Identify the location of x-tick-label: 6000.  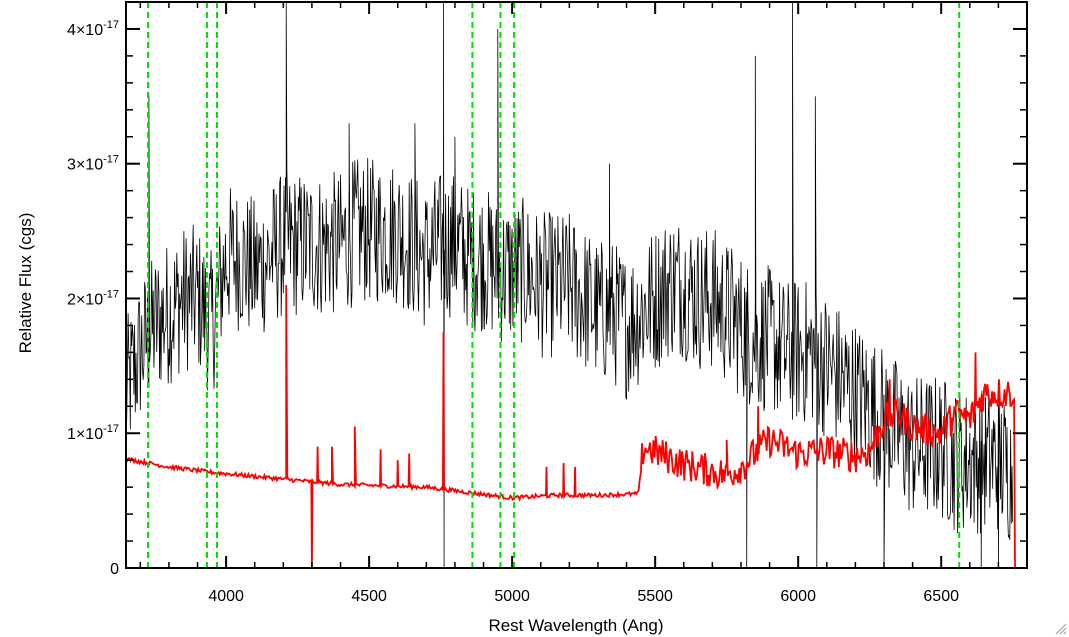
(798, 596).